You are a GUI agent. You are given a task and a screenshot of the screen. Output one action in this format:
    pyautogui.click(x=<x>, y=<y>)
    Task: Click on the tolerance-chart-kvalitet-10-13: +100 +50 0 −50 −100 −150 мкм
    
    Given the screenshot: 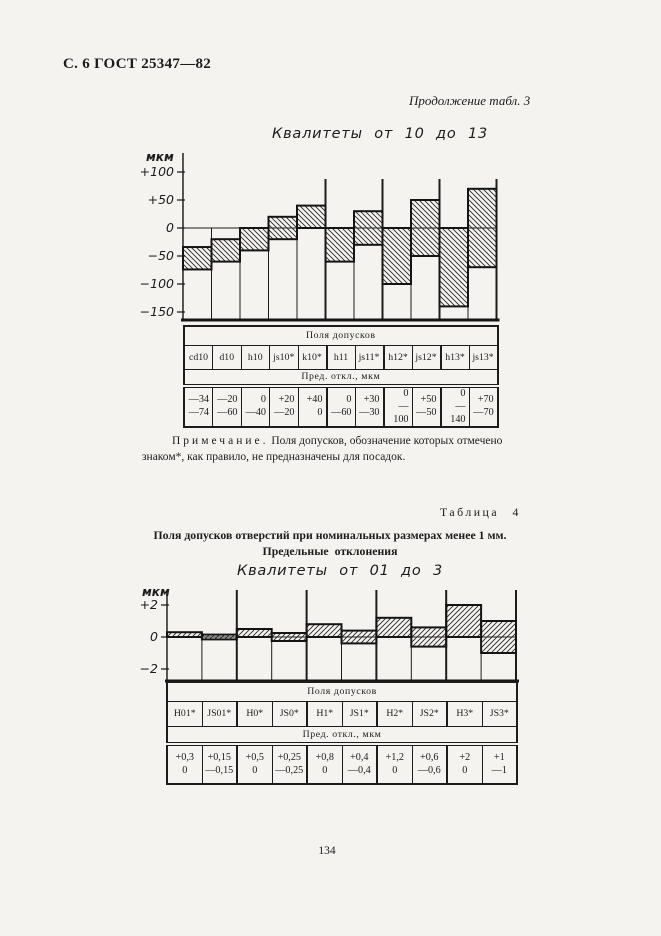 What is the action you would take?
    pyautogui.click(x=320, y=236)
    